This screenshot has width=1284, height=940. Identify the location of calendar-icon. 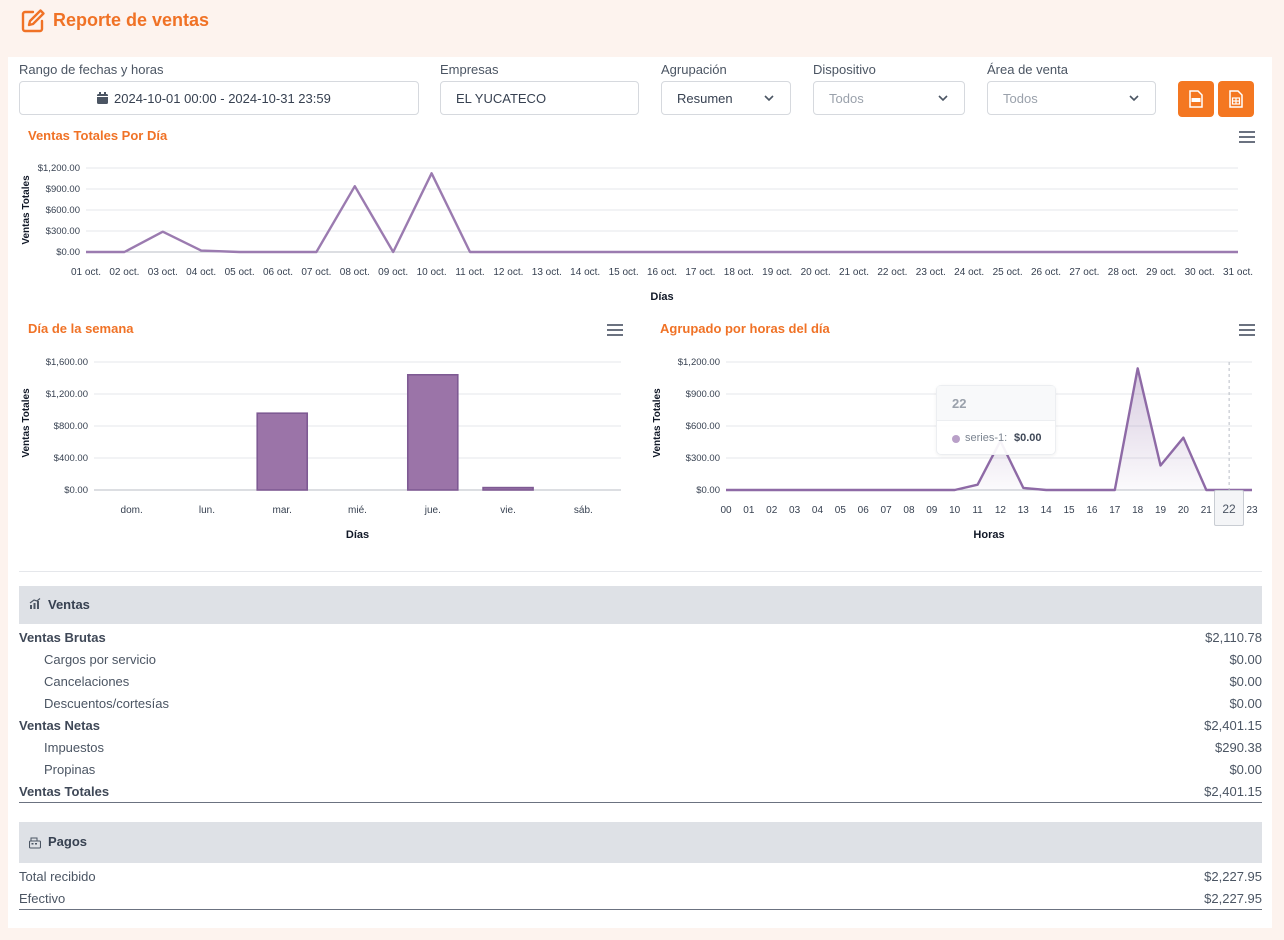
(102, 98).